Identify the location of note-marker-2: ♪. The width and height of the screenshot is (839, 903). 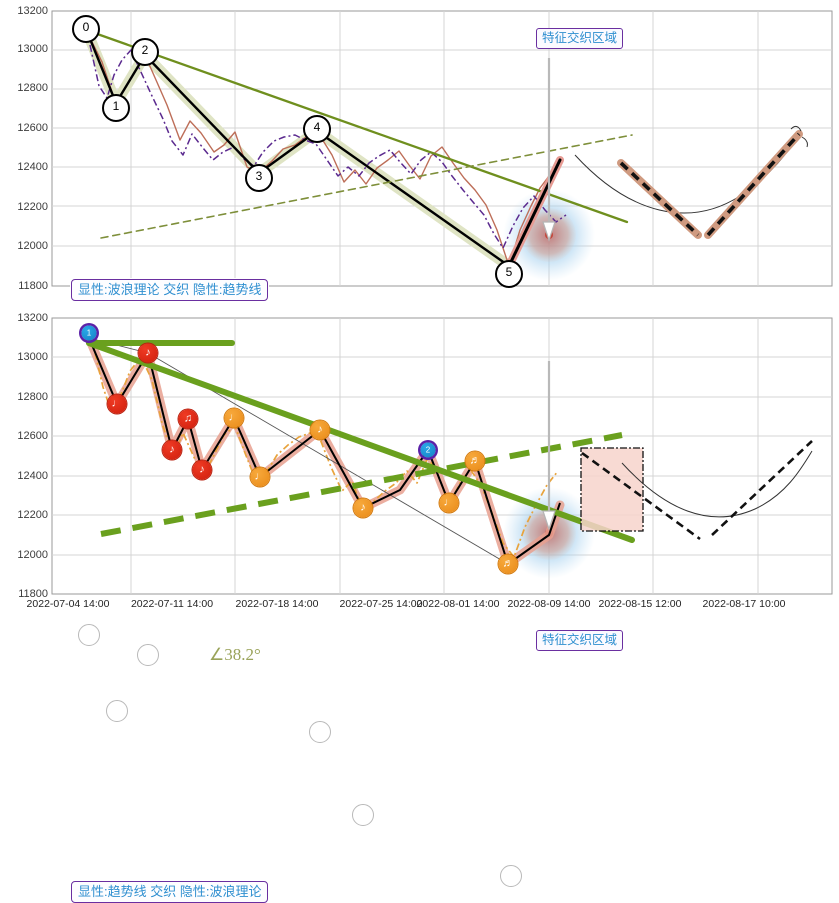
(148, 353).